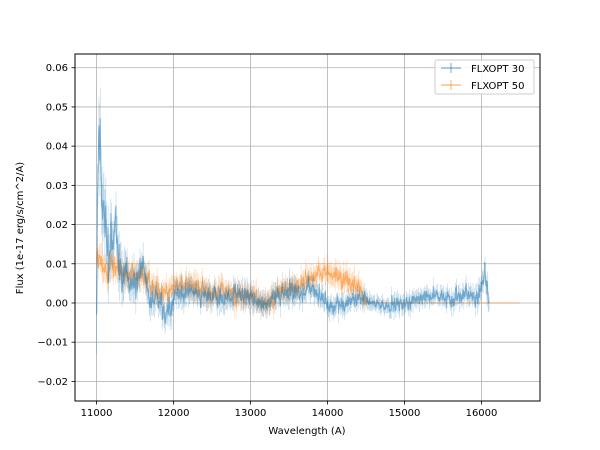 The width and height of the screenshot is (600, 450). What do you see at coordinates (57, 107) in the screenshot?
I see `y-tick-label: 0.05` at bounding box center [57, 107].